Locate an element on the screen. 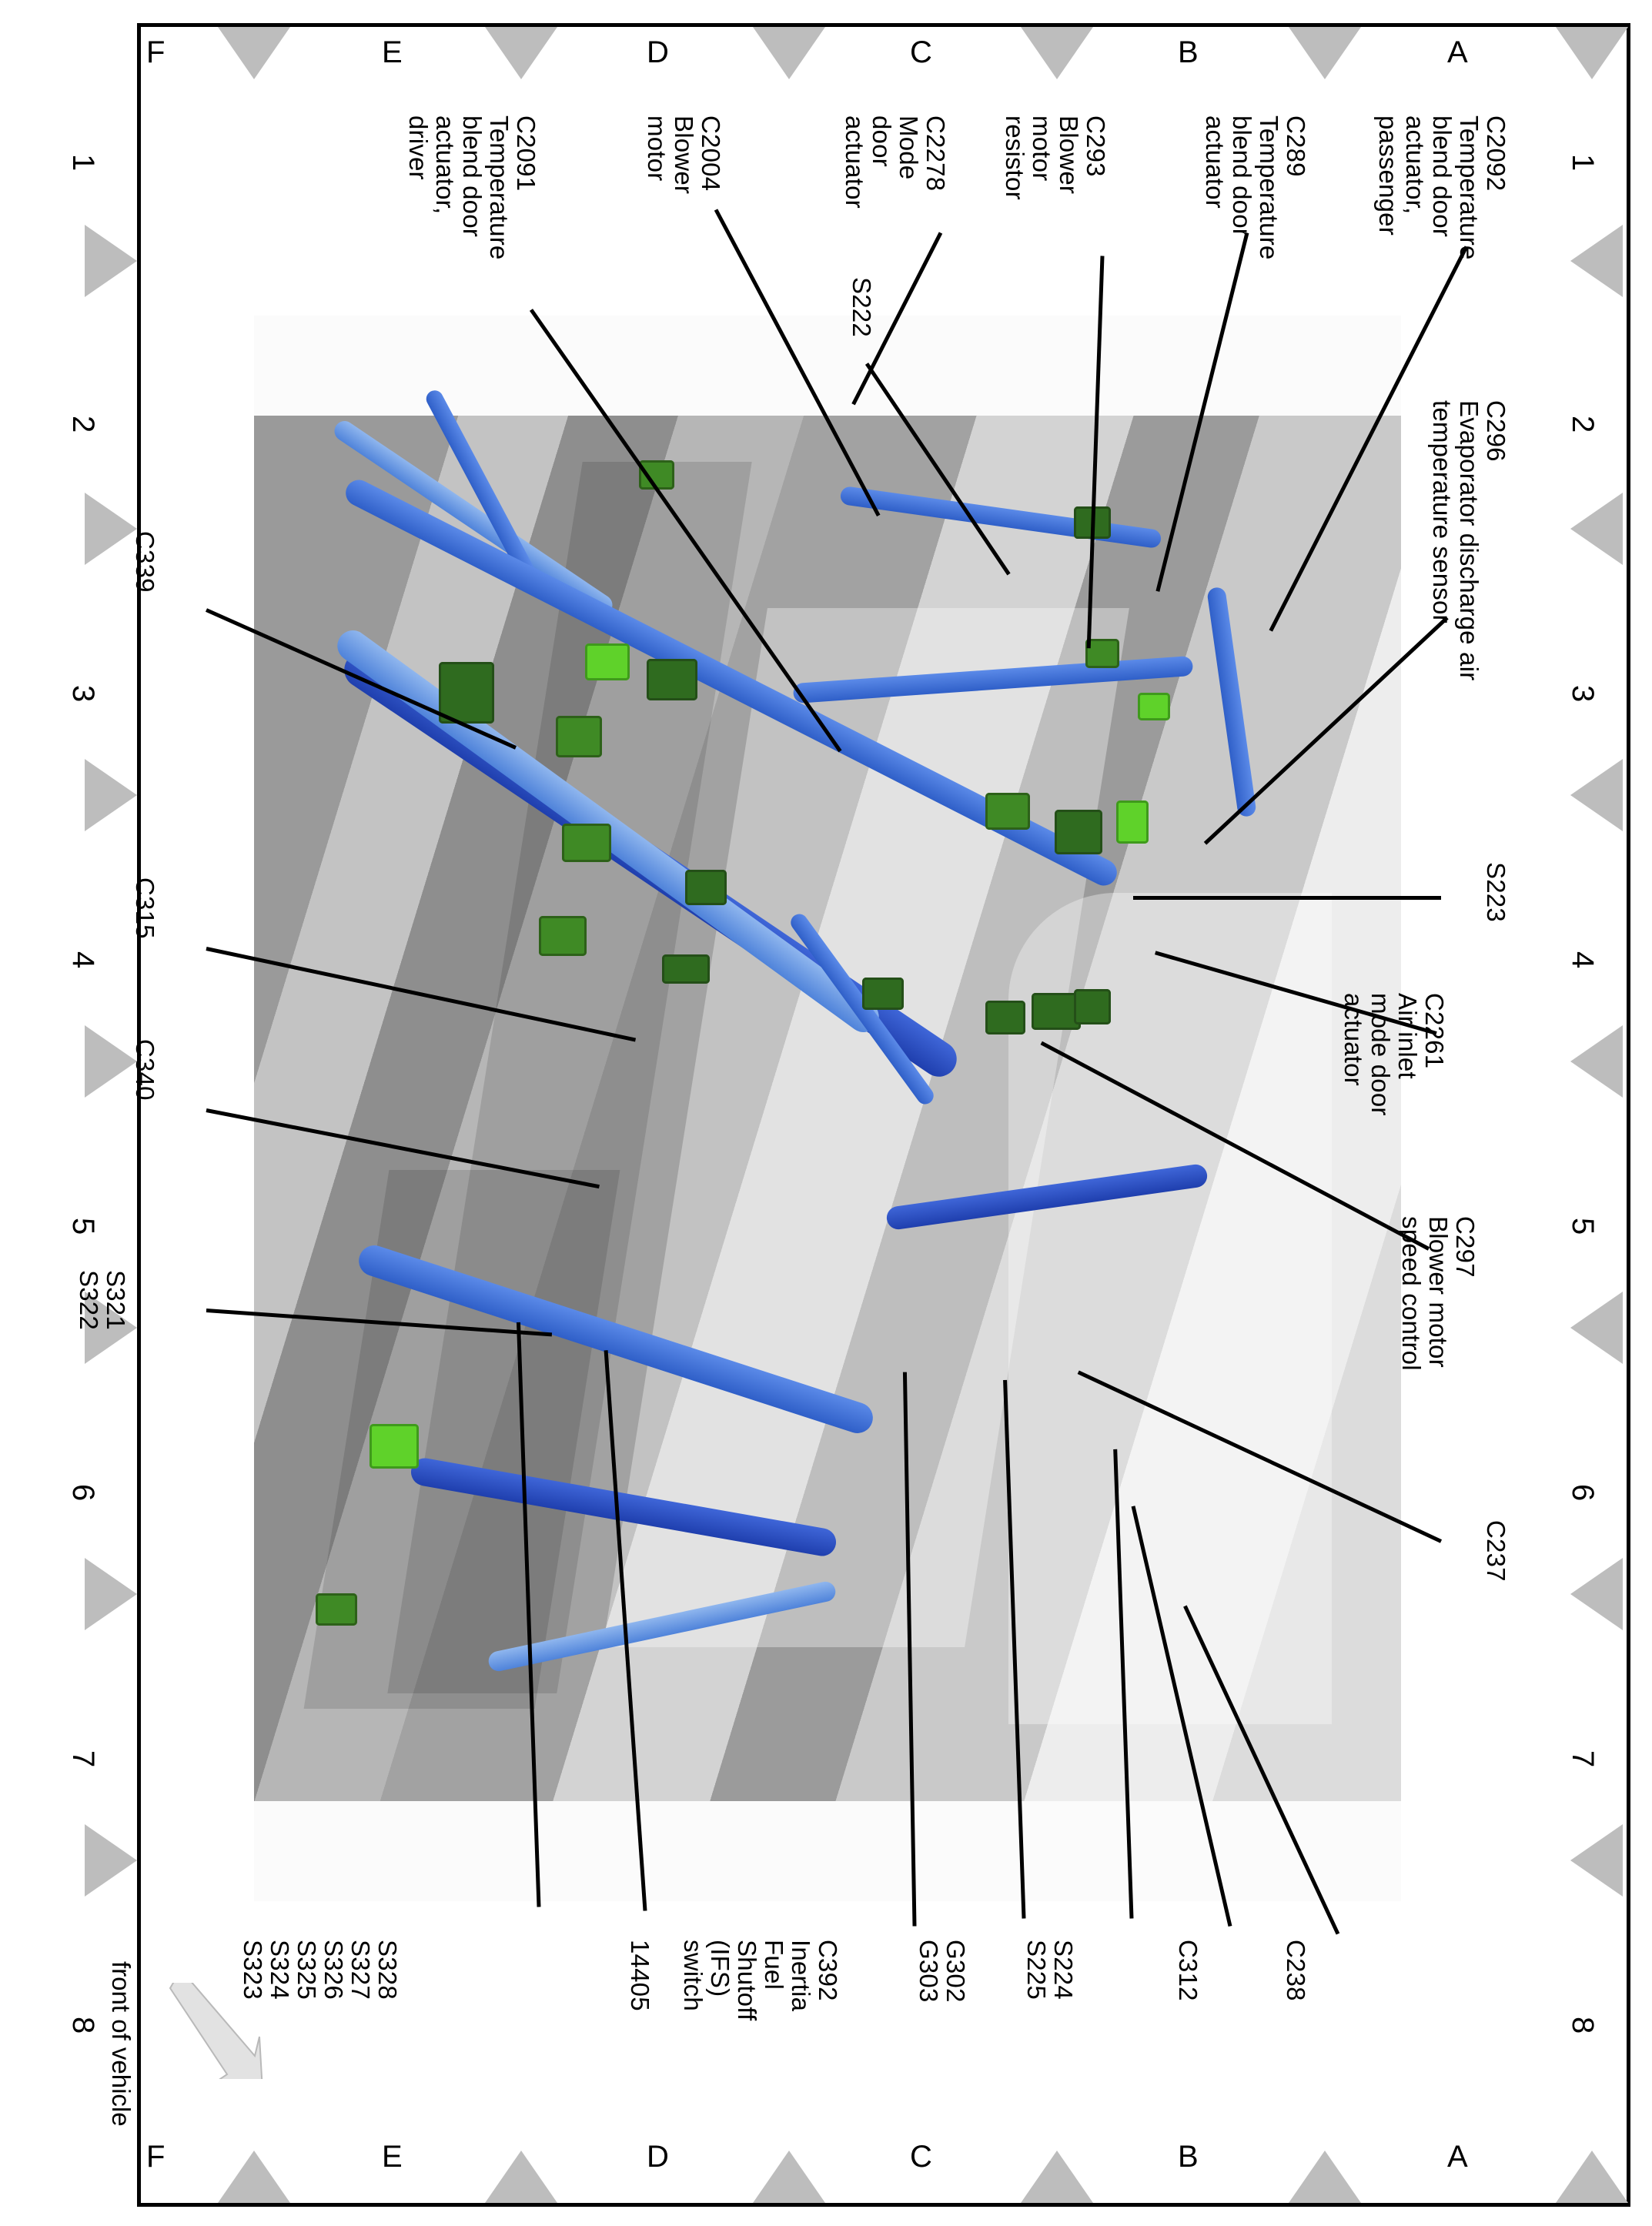 The image size is (1652, 2226). callout-c238: C238 is located at coordinates (1326, 1970).